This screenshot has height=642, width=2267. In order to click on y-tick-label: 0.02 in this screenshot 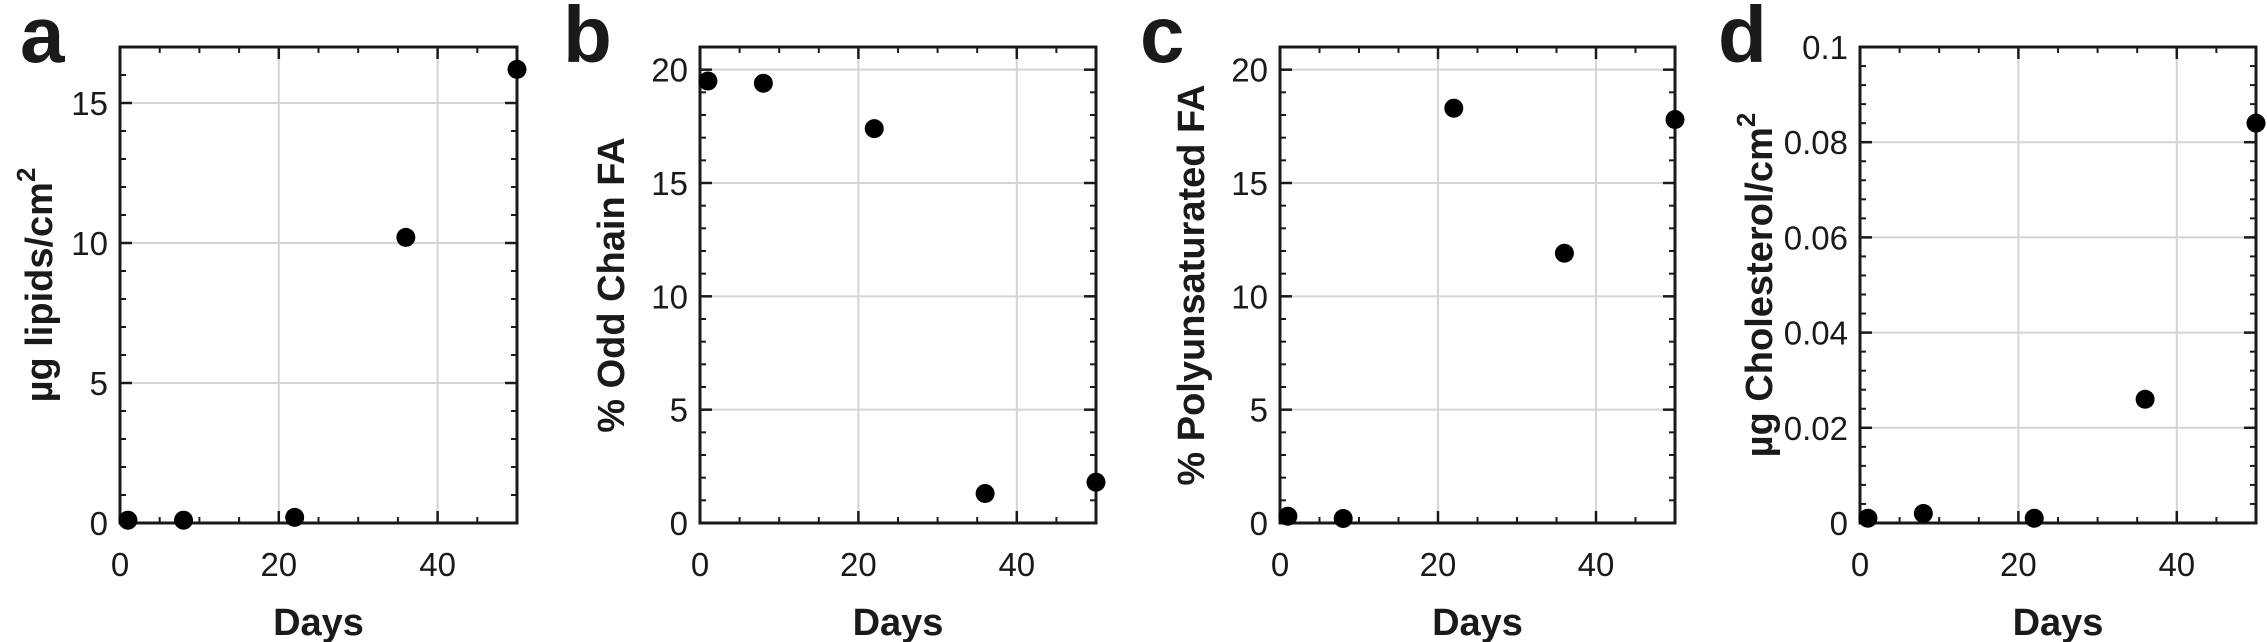, I will do `click(1816, 428)`.